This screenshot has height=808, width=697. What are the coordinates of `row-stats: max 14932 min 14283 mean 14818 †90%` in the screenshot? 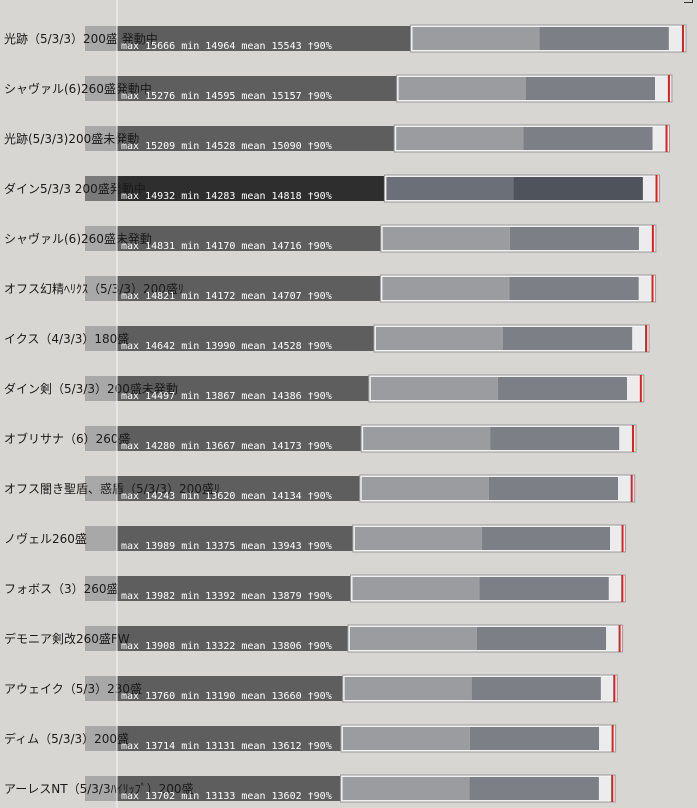 It's located at (226, 196).